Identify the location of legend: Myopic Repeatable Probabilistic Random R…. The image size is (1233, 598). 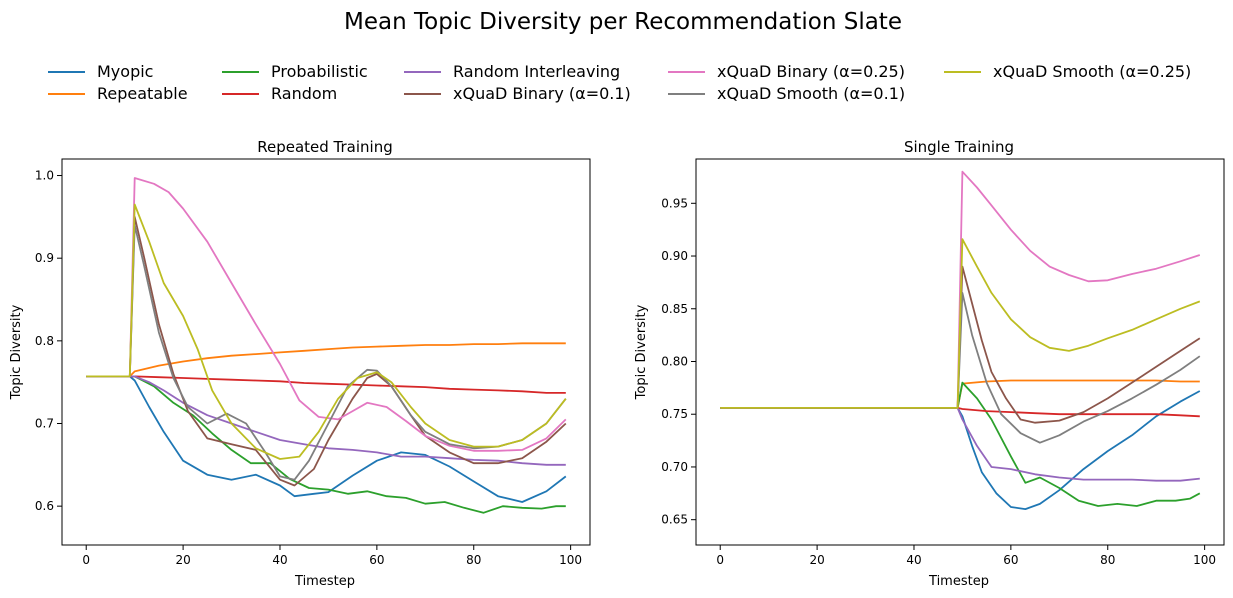
(619, 82).